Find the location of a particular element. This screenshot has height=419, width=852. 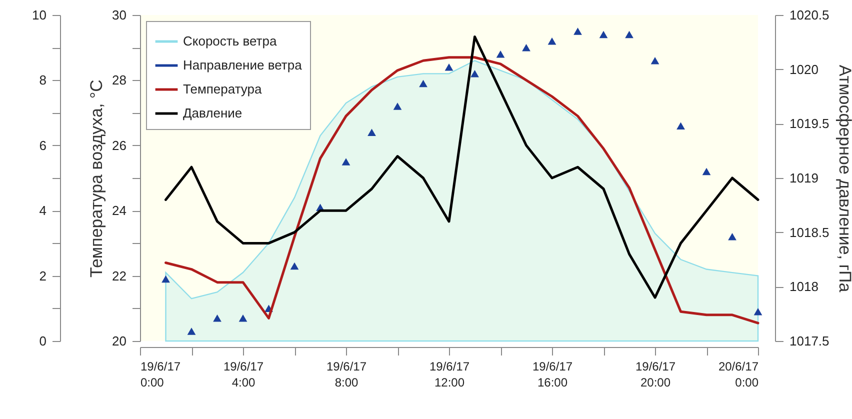

y-tick-label: 20 is located at coordinates (119, 341).